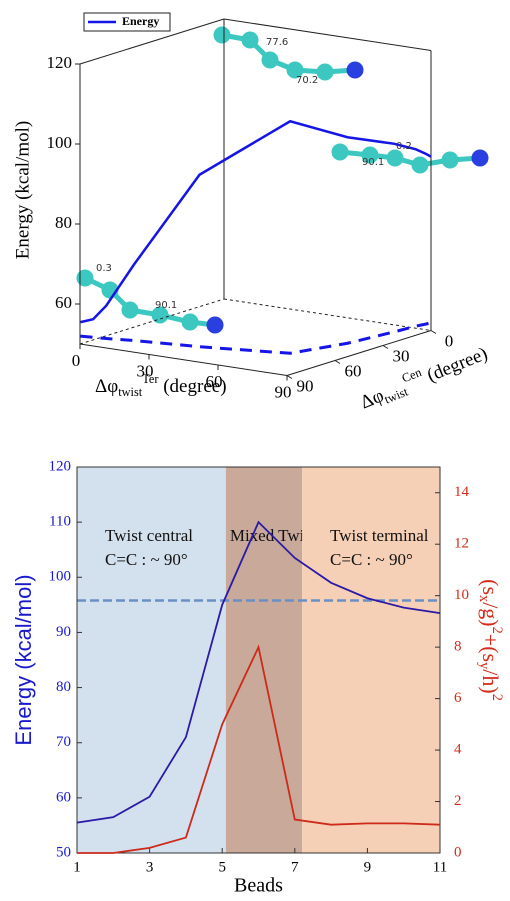 The height and width of the screenshot is (901, 510). Describe the element at coordinates (440, 867) in the screenshot. I see `x-tick-label: 11` at that location.